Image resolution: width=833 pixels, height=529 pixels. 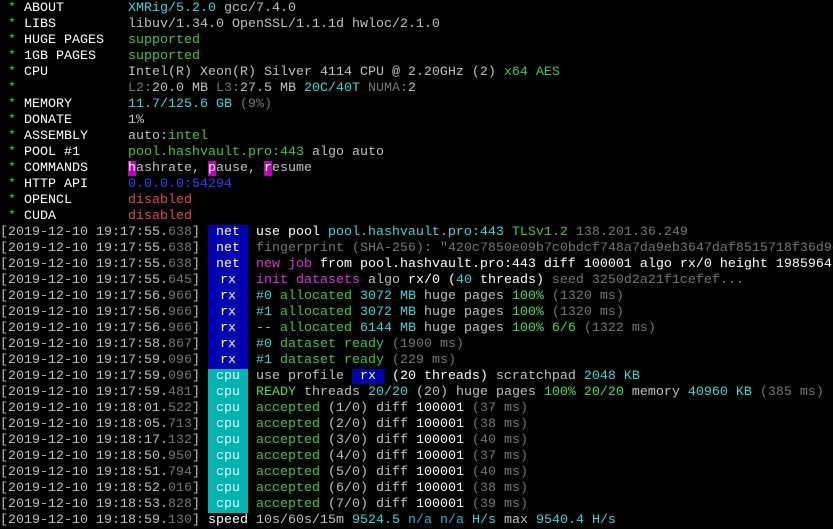 I want to click on header-value: 20C/40T, so click(x=332, y=88).